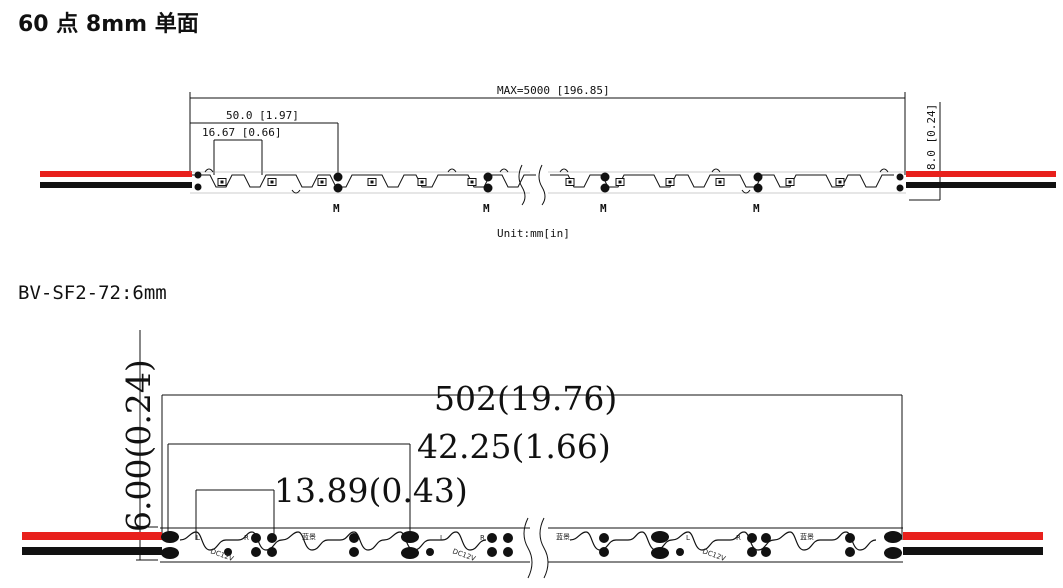  Describe the element at coordinates (756, 208) in the screenshot. I see `cut-mark-1d: M` at that location.